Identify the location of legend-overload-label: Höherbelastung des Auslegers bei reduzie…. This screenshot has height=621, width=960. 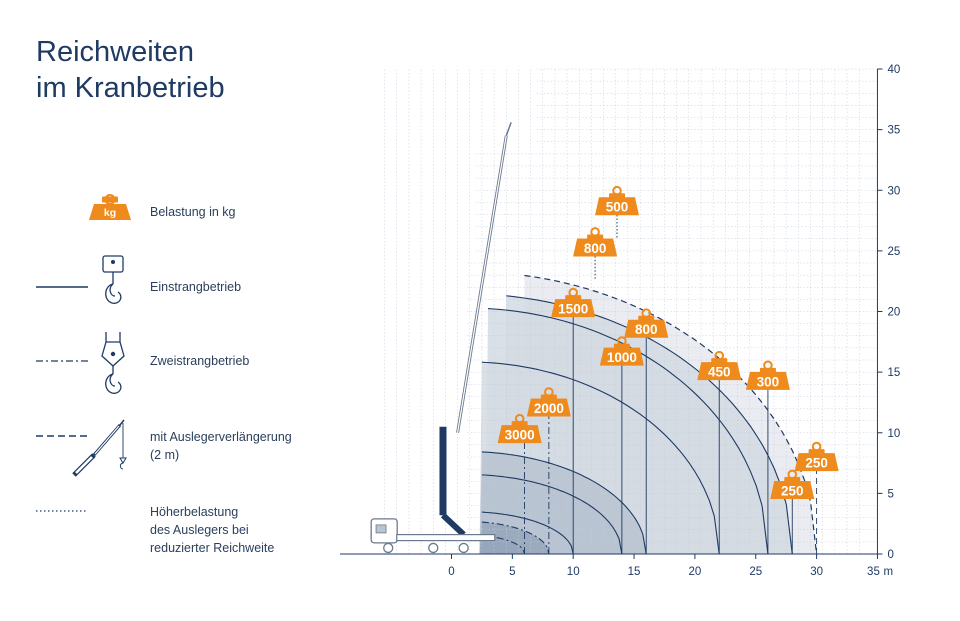
(212, 530).